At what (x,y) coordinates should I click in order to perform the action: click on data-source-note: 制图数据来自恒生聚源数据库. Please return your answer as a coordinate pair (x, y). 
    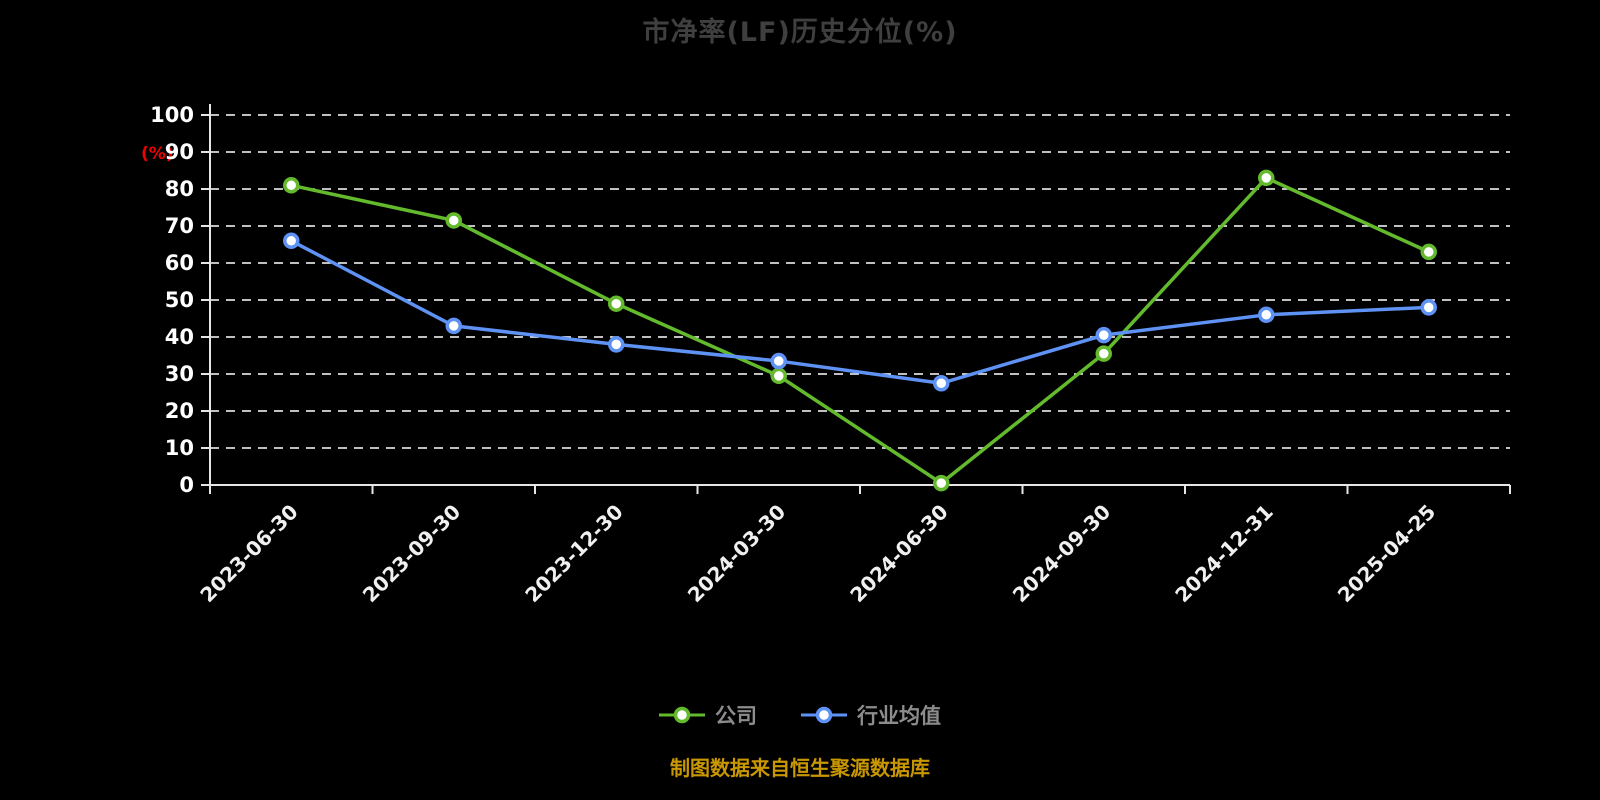
    Looking at the image, I should click on (800, 768).